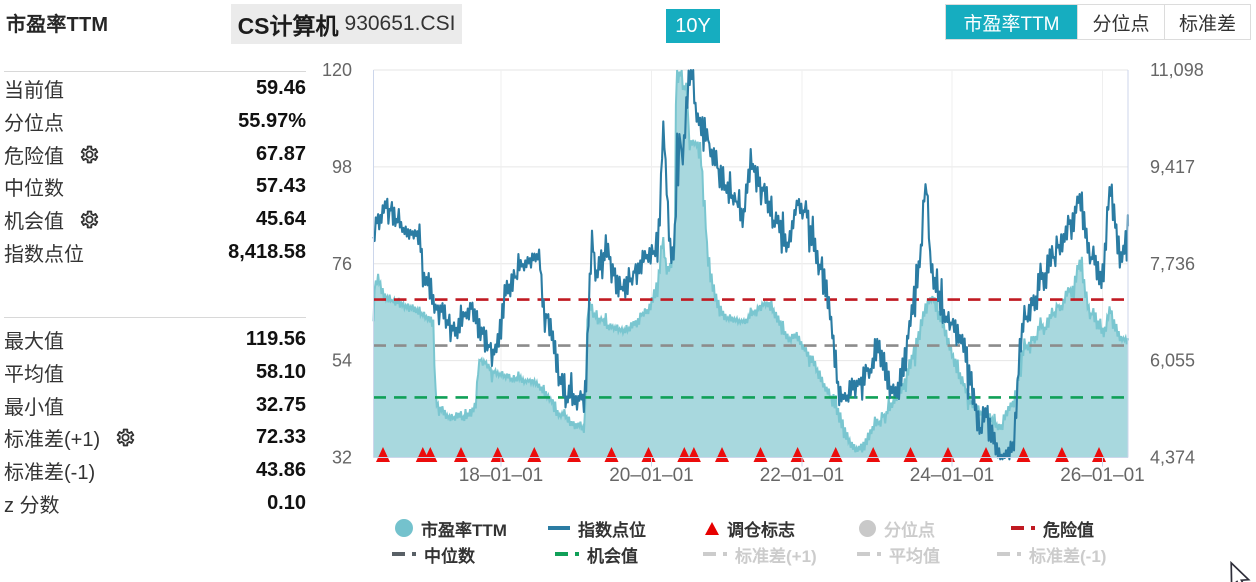 The height and width of the screenshot is (582, 1256). I want to click on svg-text: 18–01–01, so click(501, 475).